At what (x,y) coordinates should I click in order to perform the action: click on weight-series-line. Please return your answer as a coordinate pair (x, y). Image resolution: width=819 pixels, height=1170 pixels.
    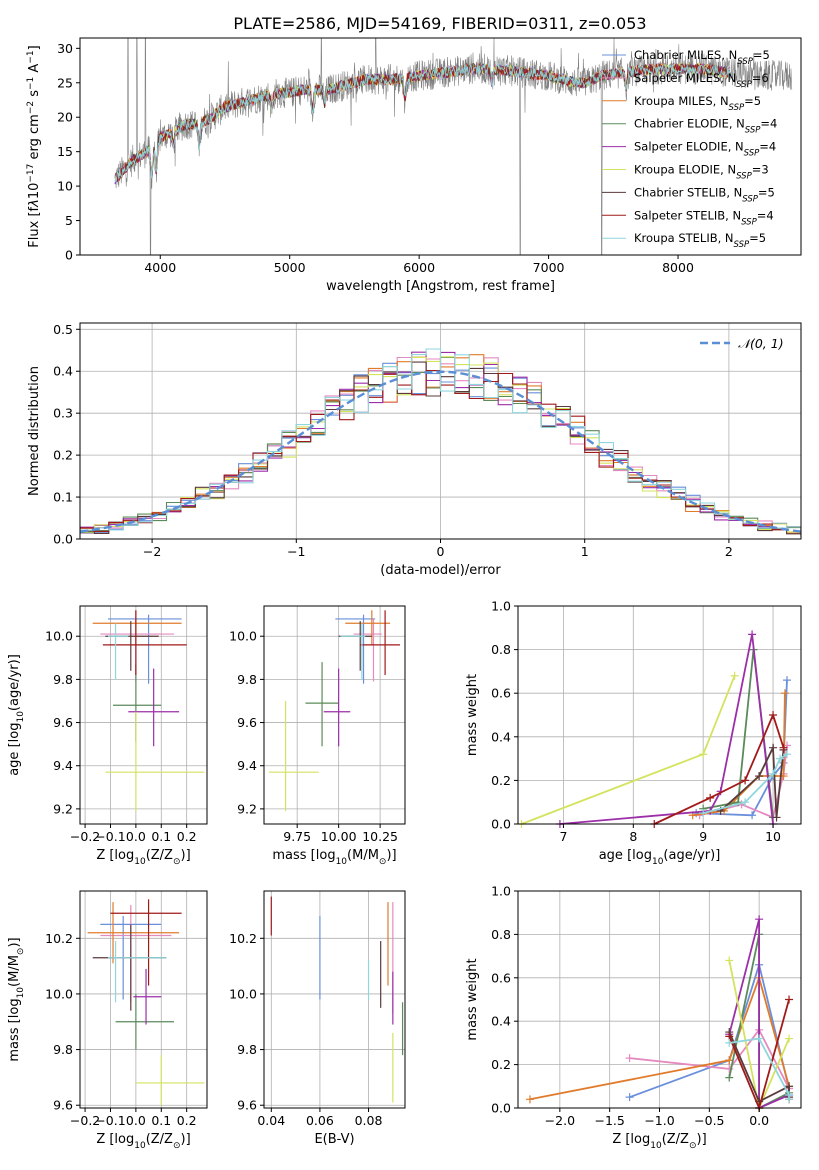
    Looking at the image, I should click on (666, 729).